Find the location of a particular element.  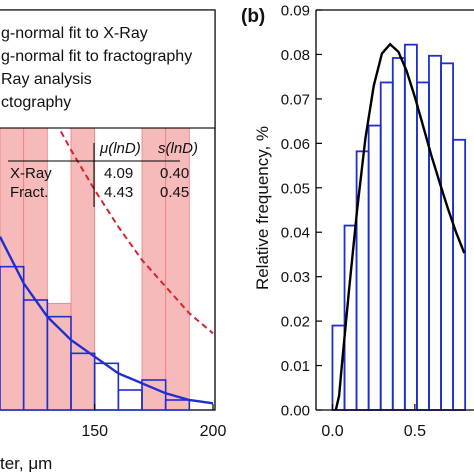

legend-entry-label: g-normal fit to X-Ray is located at coordinates (74, 33).